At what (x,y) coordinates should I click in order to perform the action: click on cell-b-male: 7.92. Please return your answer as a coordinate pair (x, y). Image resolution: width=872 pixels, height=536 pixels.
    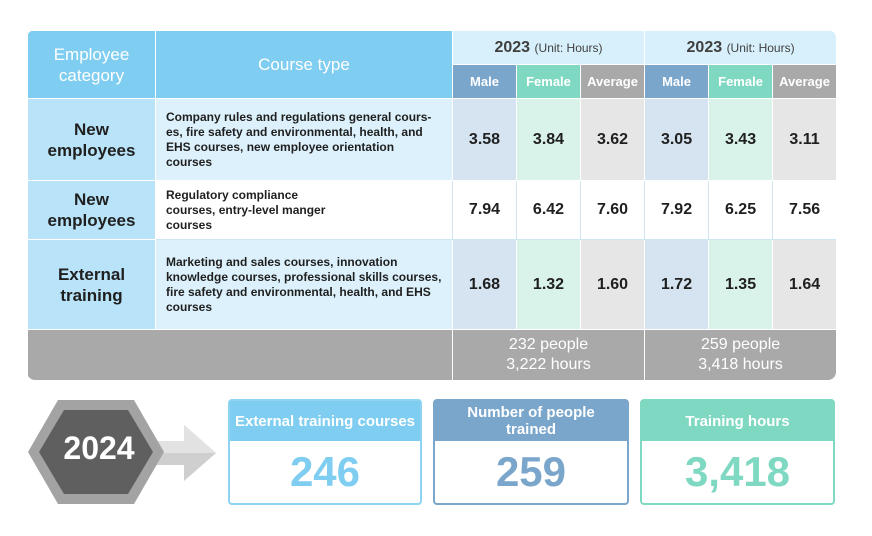
    Looking at the image, I should click on (677, 210).